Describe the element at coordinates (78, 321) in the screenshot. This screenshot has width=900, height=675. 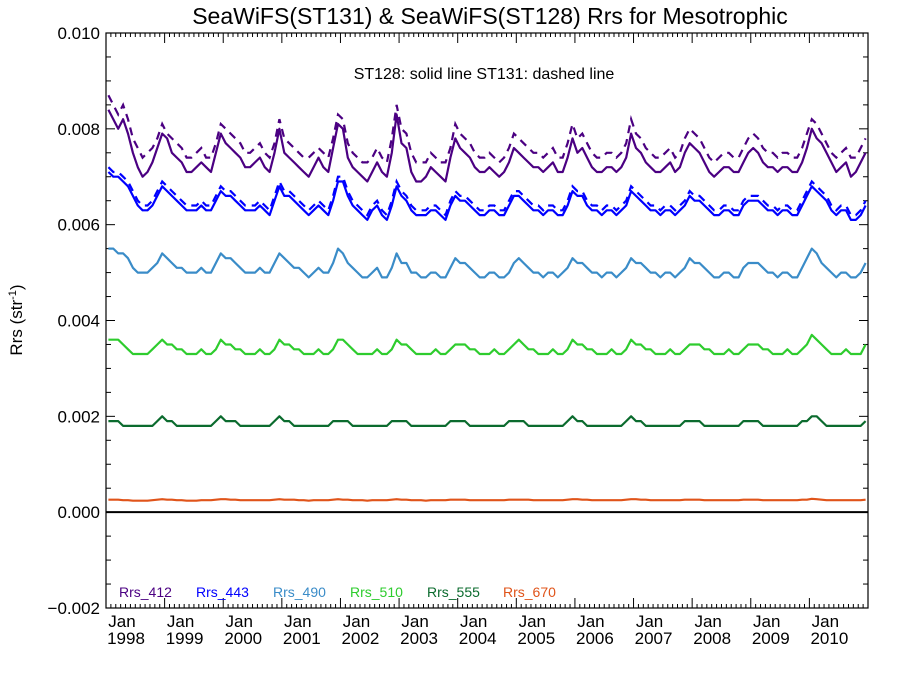
I see `y-tick-label: 0.004` at that location.